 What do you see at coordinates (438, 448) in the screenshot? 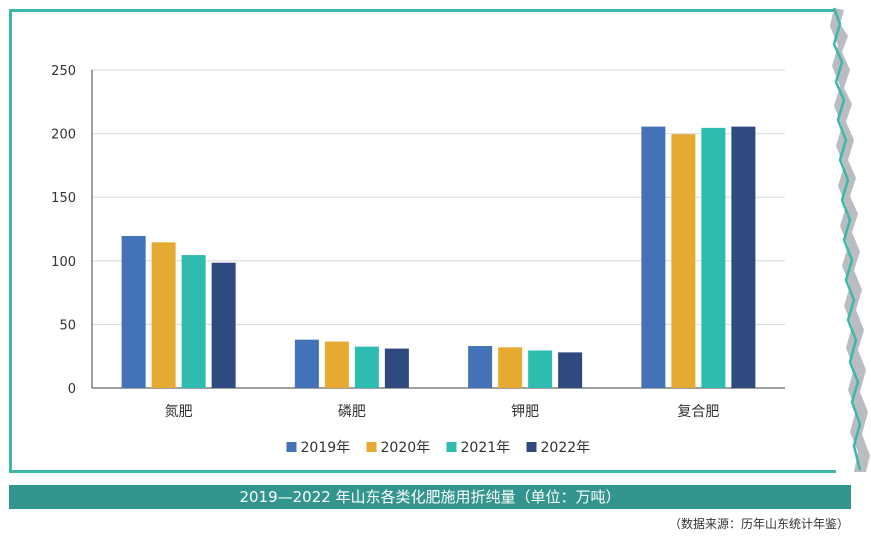
I see `legend: 2019年 2020年 2021年 2022年` at bounding box center [438, 448].